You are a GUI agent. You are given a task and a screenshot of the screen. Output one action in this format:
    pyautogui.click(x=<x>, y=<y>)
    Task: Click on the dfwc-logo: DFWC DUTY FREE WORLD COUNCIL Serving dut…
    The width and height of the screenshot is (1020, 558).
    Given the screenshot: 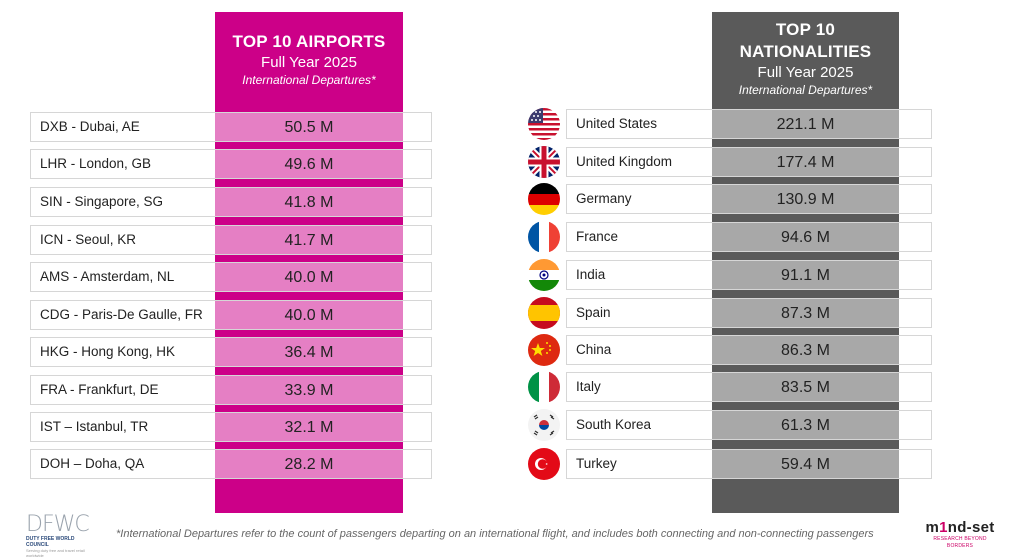 What is the action you would take?
    pyautogui.click(x=62, y=535)
    